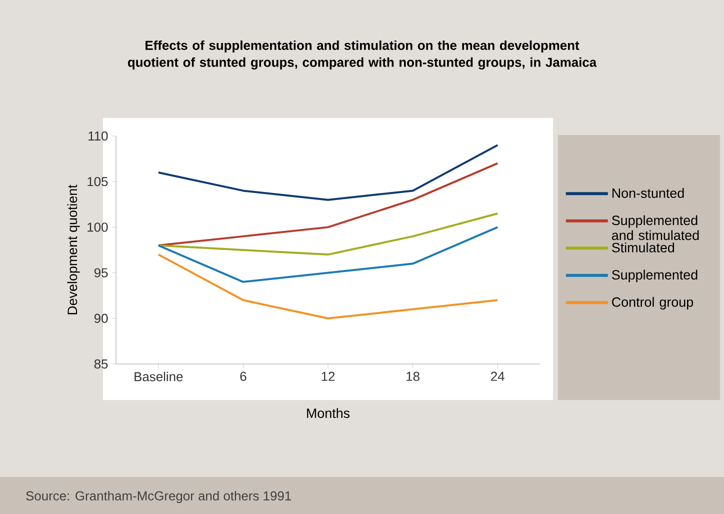 The height and width of the screenshot is (514, 724). Describe the element at coordinates (73, 249) in the screenshot. I see `y-axis-title: Development quotient` at that location.